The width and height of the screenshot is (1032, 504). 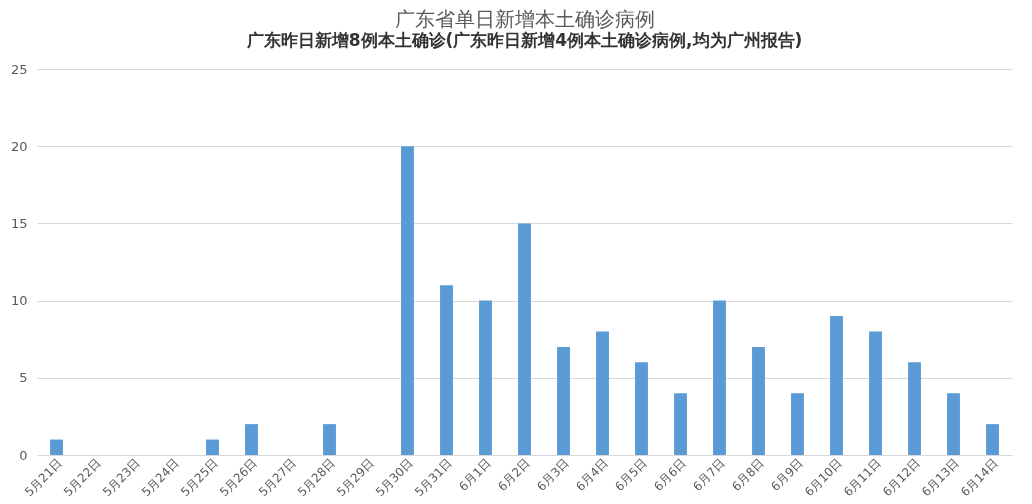 What do you see at coordinates (787, 475) in the screenshot?
I see `x-tick-label: 6月9日` at bounding box center [787, 475].